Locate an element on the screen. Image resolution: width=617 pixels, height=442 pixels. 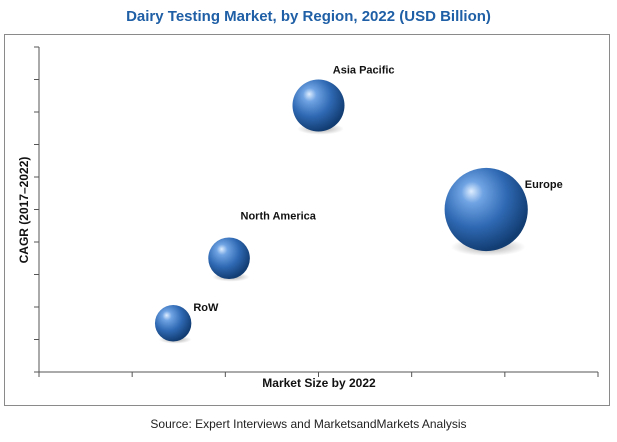
y-axis-label: CAGR (2017–2022) is located at coordinates (24, 210).